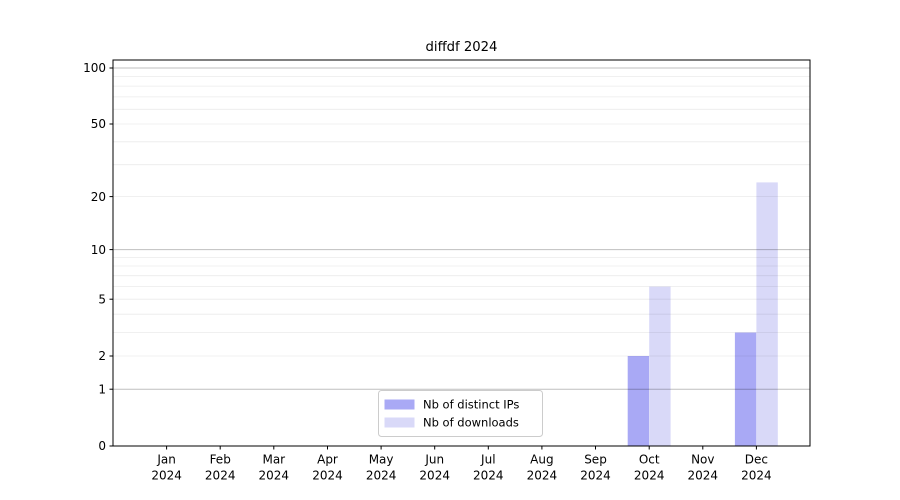 The height and width of the screenshot is (500, 900). What do you see at coordinates (327, 460) in the screenshot?
I see `x-tick-label-month: Apr` at bounding box center [327, 460].